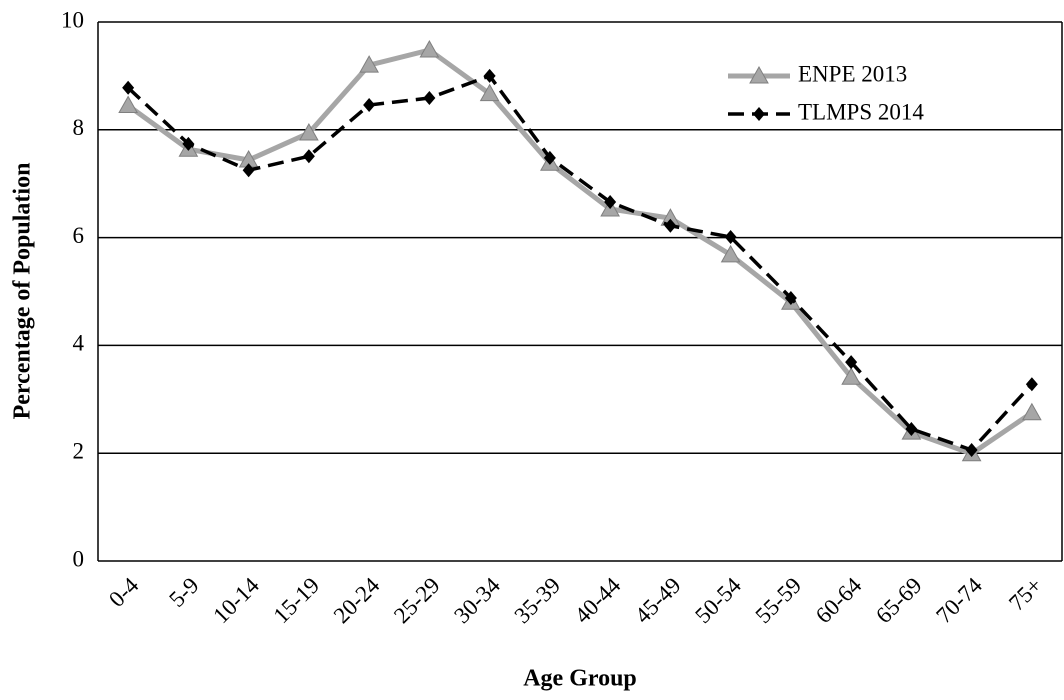 This screenshot has height=700, width=1064. I want to click on x-tick-label: 20-24, so click(357, 600).